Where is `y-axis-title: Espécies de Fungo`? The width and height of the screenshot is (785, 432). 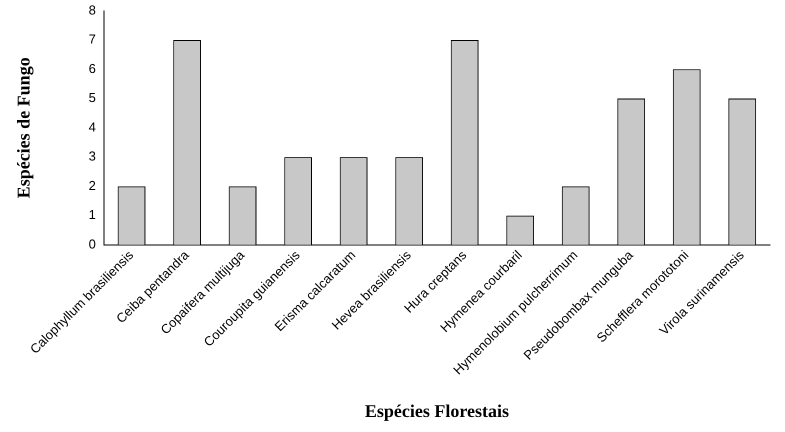
y-axis-title: Espécies de Fungo is located at coordinates (23, 127).